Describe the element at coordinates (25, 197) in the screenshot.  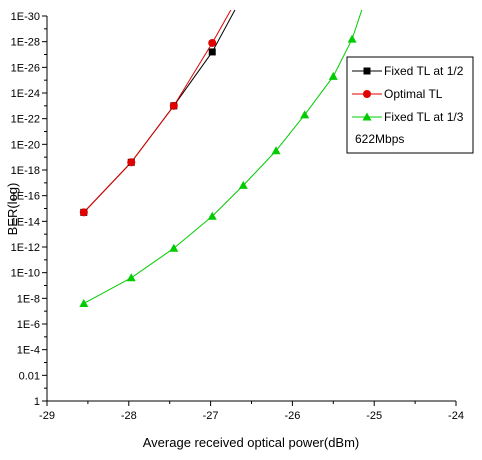
I see `y-tick-label: 1E-16` at that location.